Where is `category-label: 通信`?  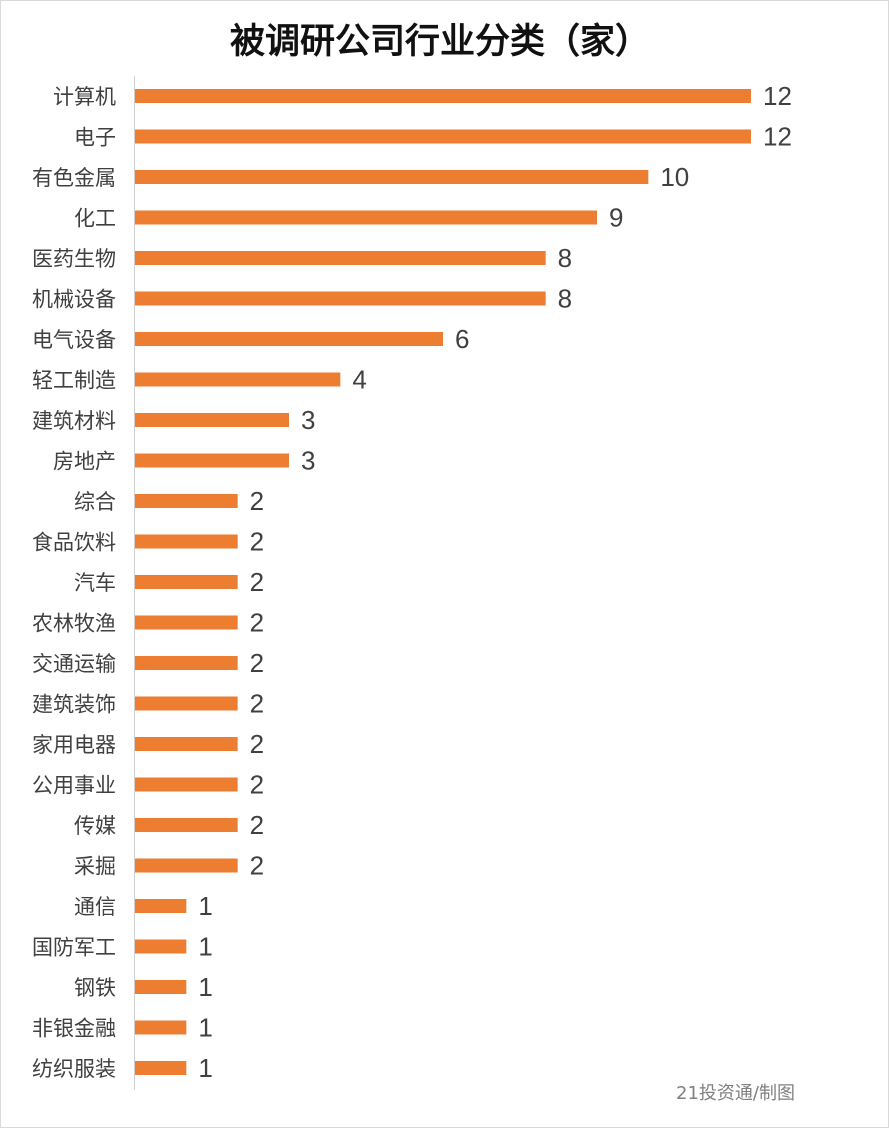 category-label: 通信 is located at coordinates (95, 907).